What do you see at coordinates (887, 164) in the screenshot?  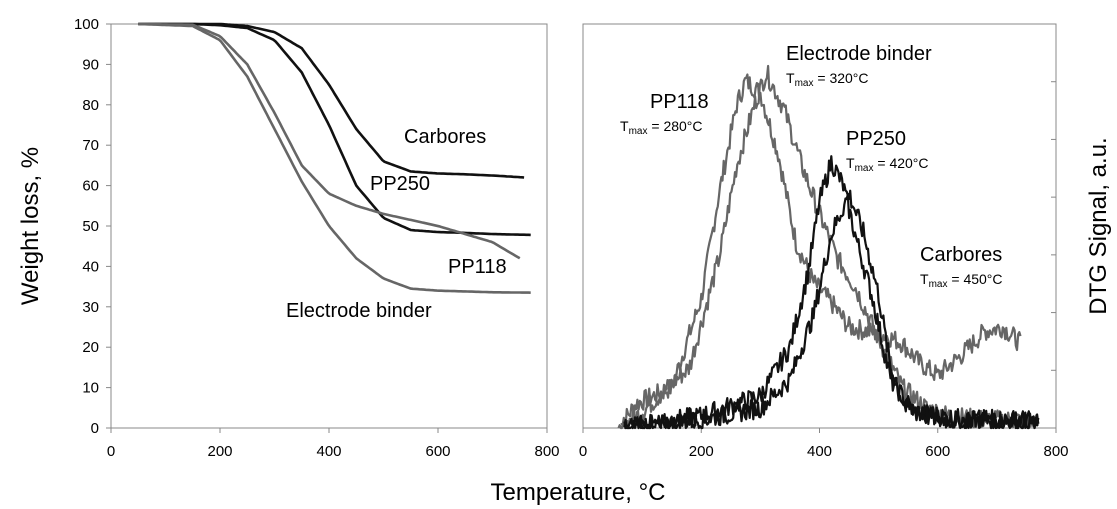 I see `annotation-pp250-tmax: Tmax = 420°C` at bounding box center [887, 164].